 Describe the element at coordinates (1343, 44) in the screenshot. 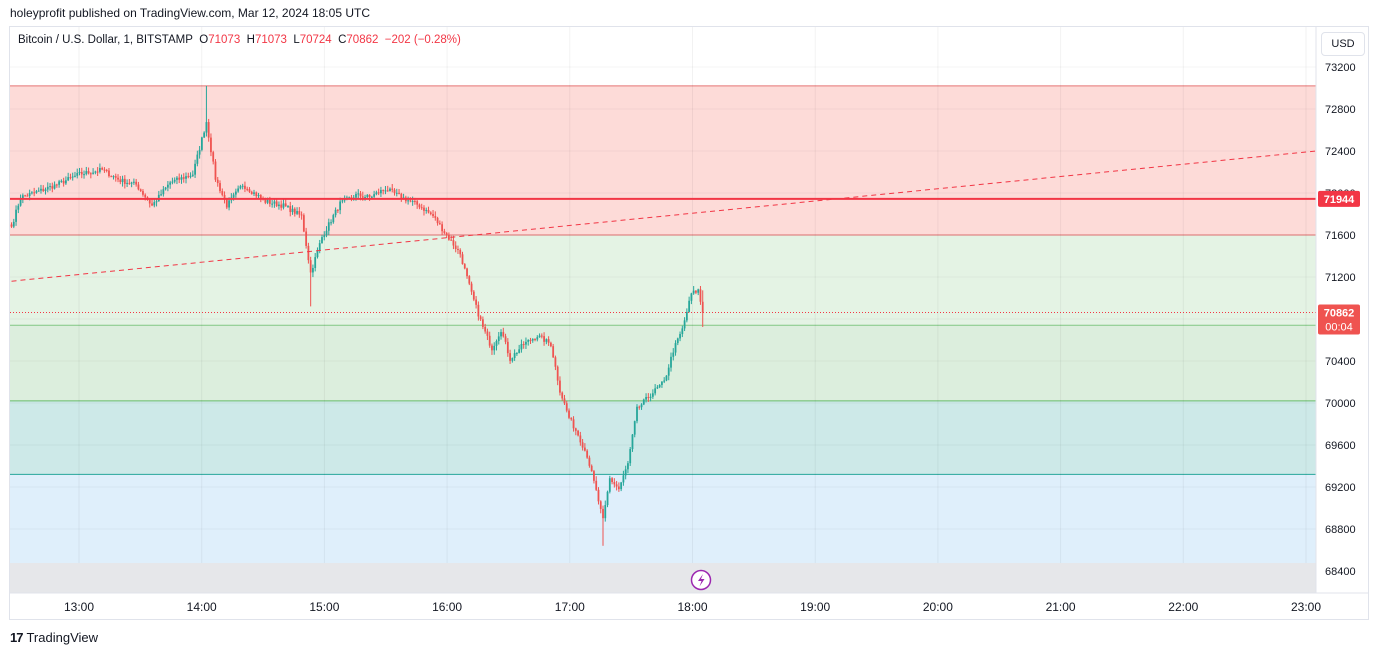

I see `currency-button: USD` at that location.